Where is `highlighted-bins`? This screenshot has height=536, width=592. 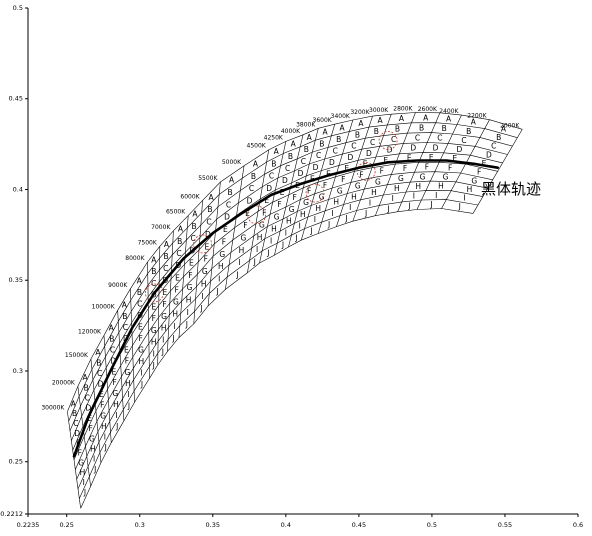 highlighted-bins is located at coordinates (271, 217).